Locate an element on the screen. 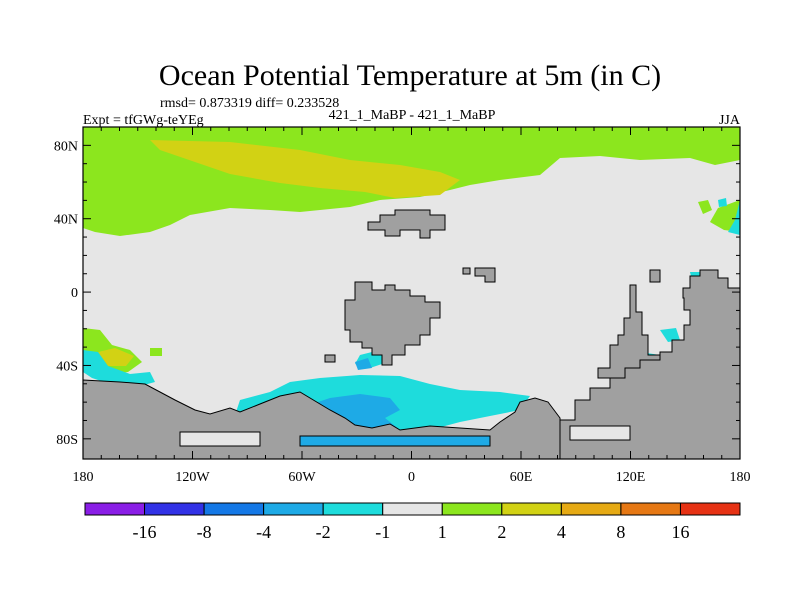 The width and height of the screenshot is (800, 600). north-pacific-green-region is located at coordinates (725, 216).